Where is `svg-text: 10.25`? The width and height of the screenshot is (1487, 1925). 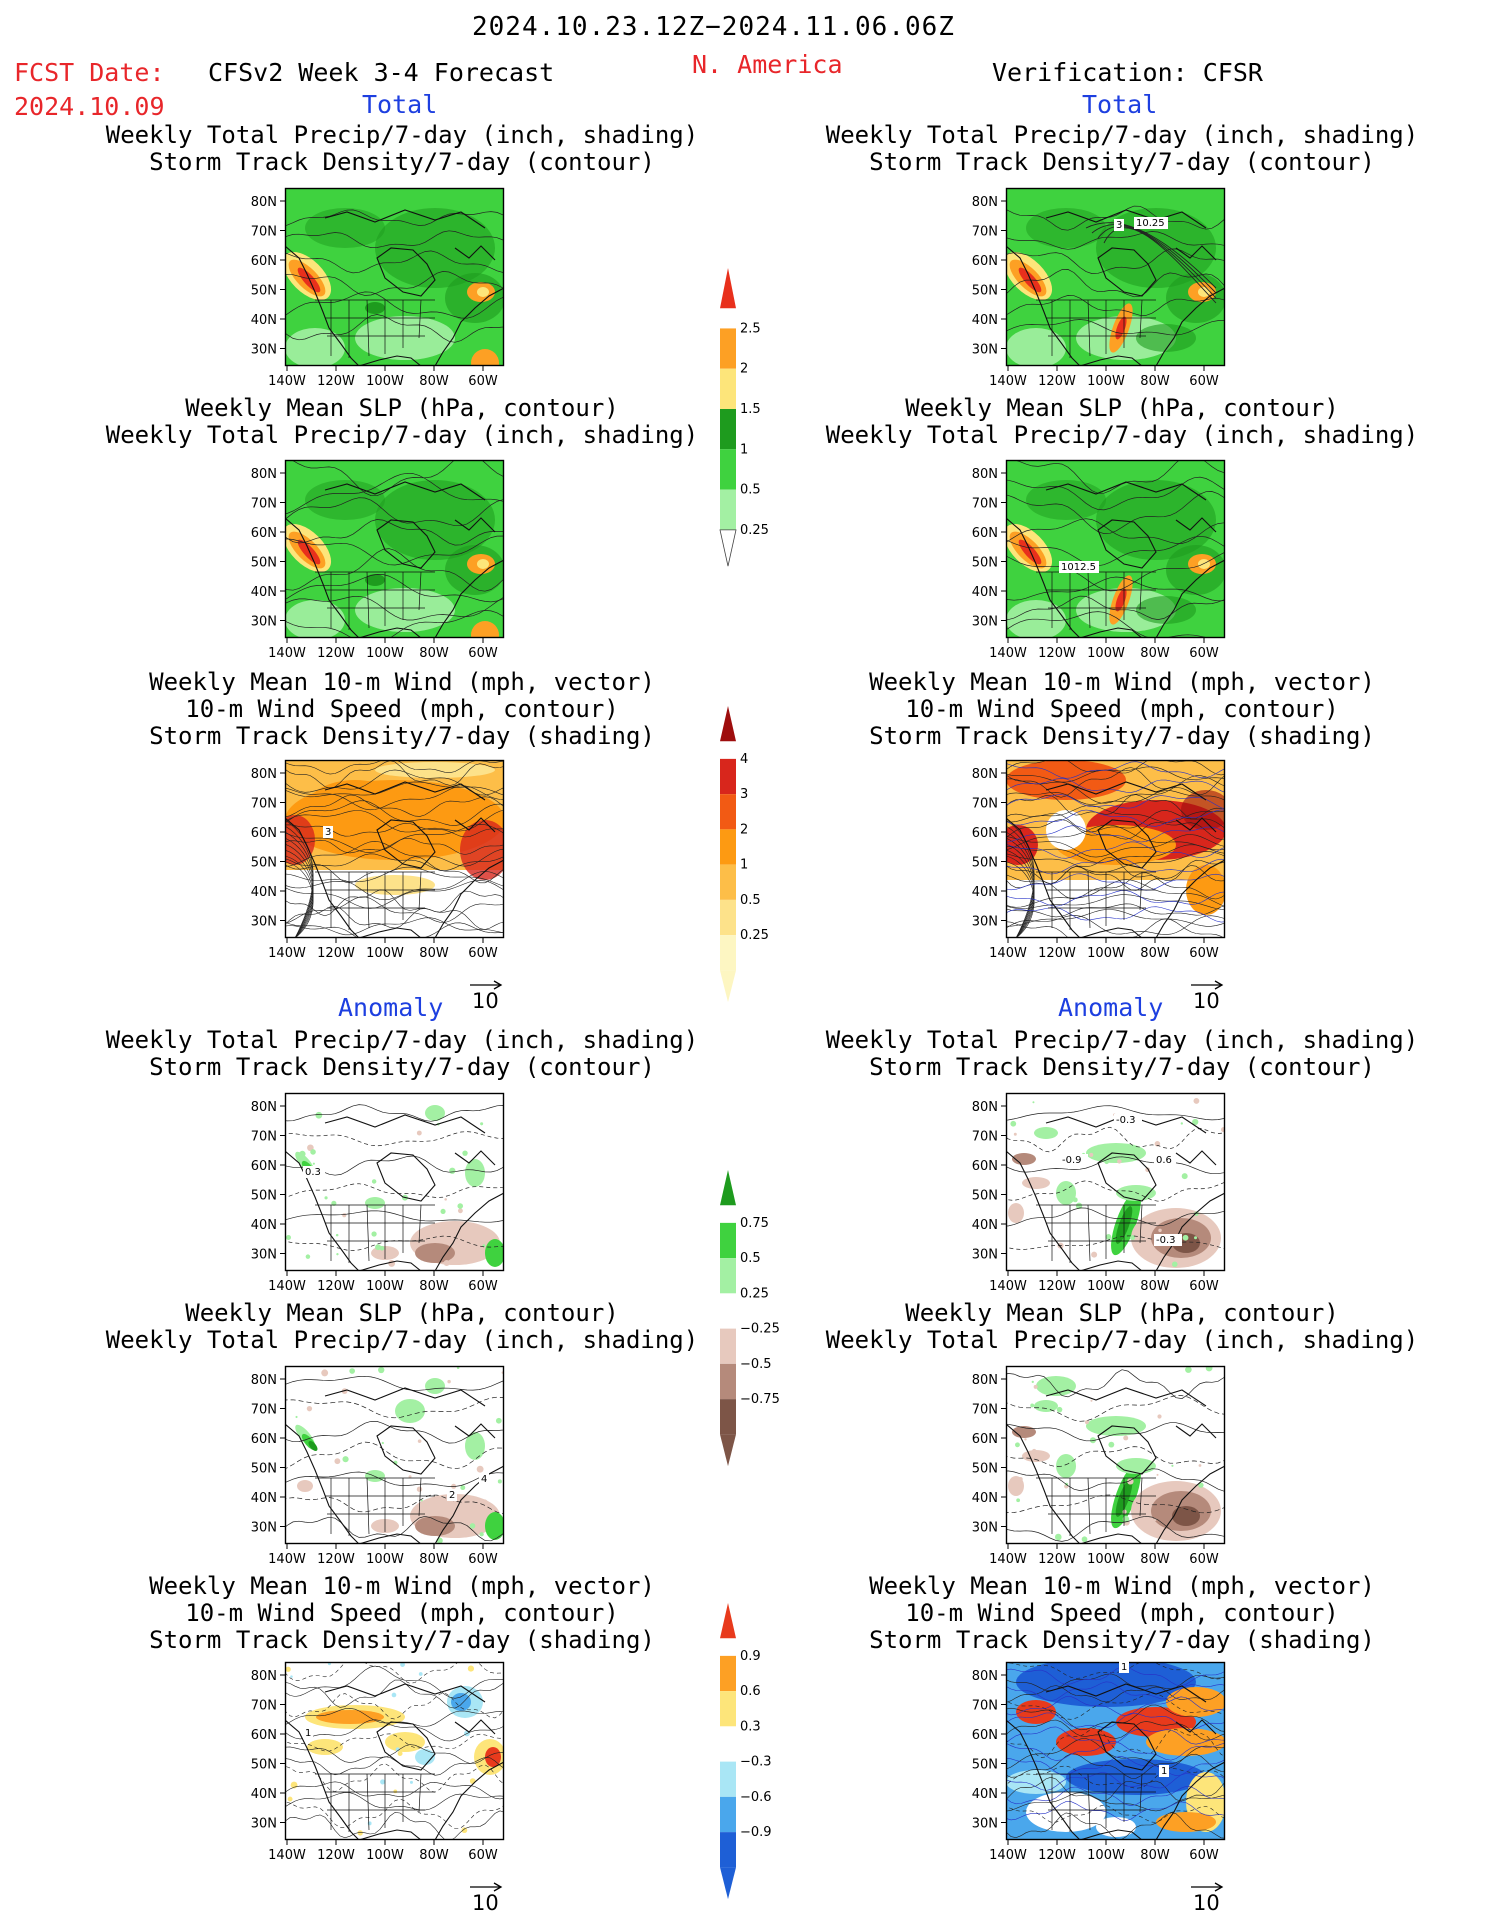 svg-text: 10.25 is located at coordinates (1150, 223).